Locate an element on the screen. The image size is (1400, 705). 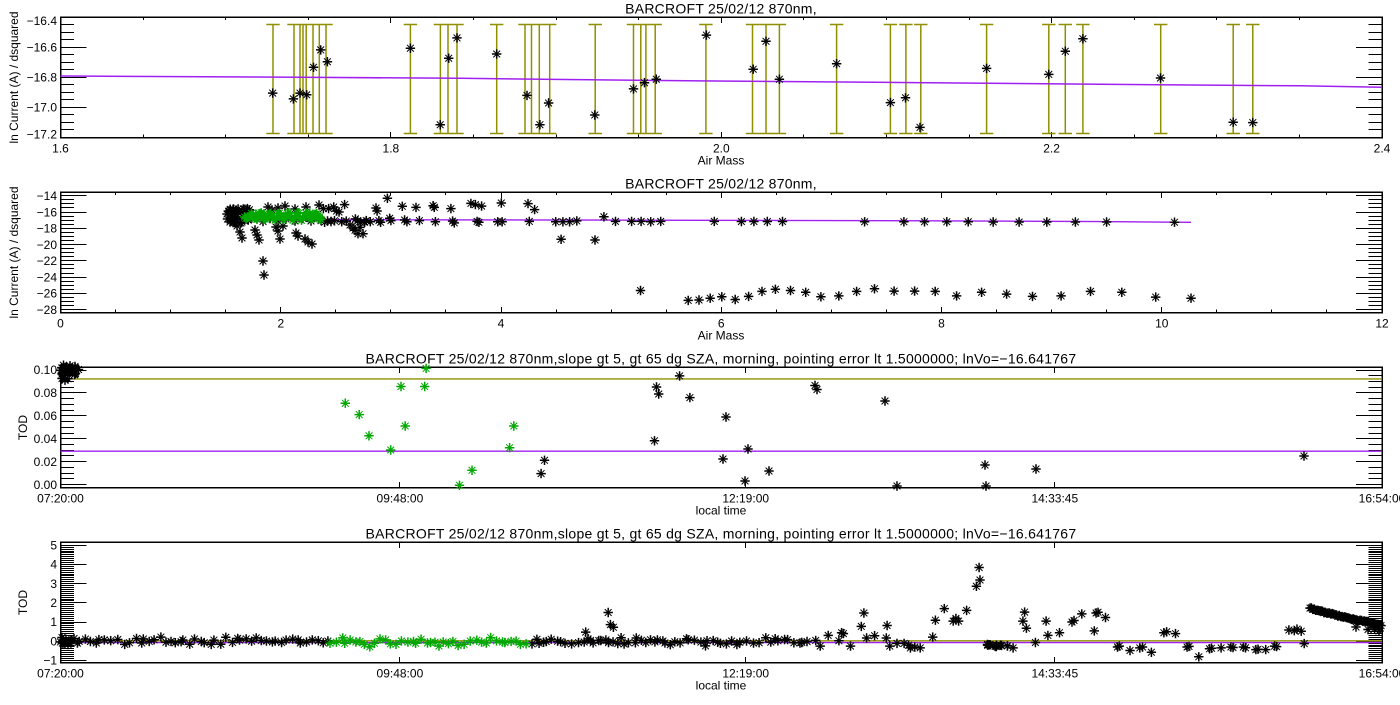
svg-text: 1.6 is located at coordinates (60, 148).